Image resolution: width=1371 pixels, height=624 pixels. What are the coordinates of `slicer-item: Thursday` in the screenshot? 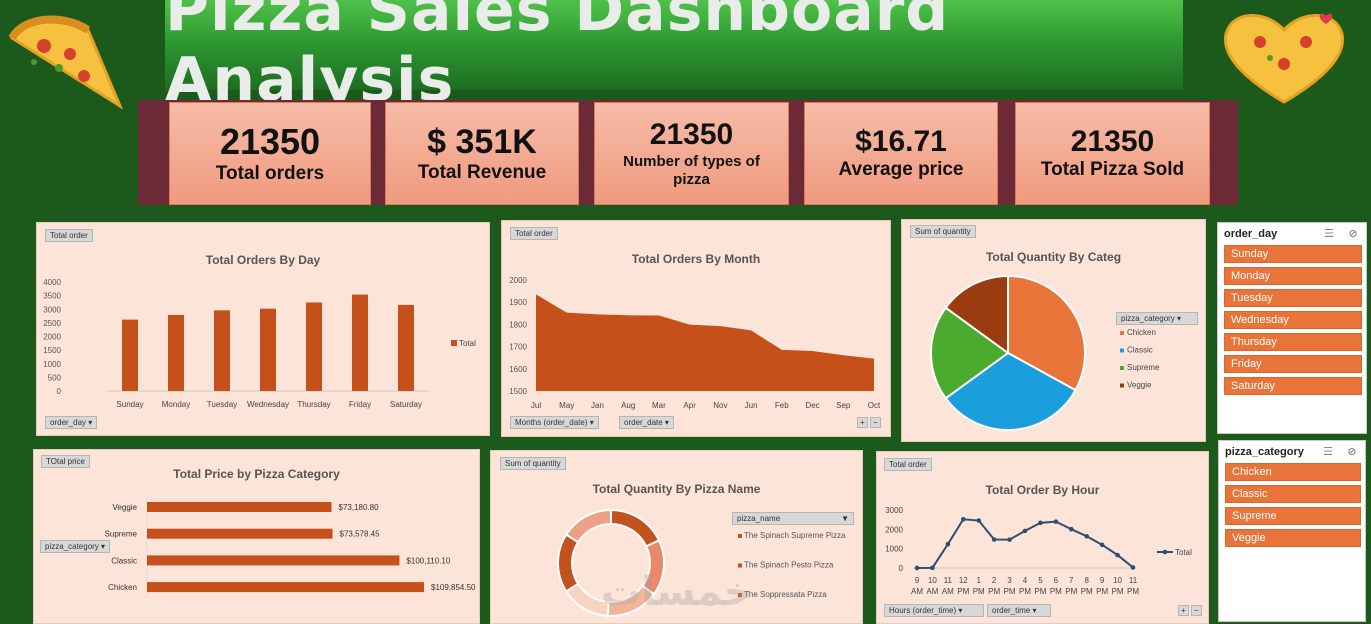 It's located at (1293, 342).